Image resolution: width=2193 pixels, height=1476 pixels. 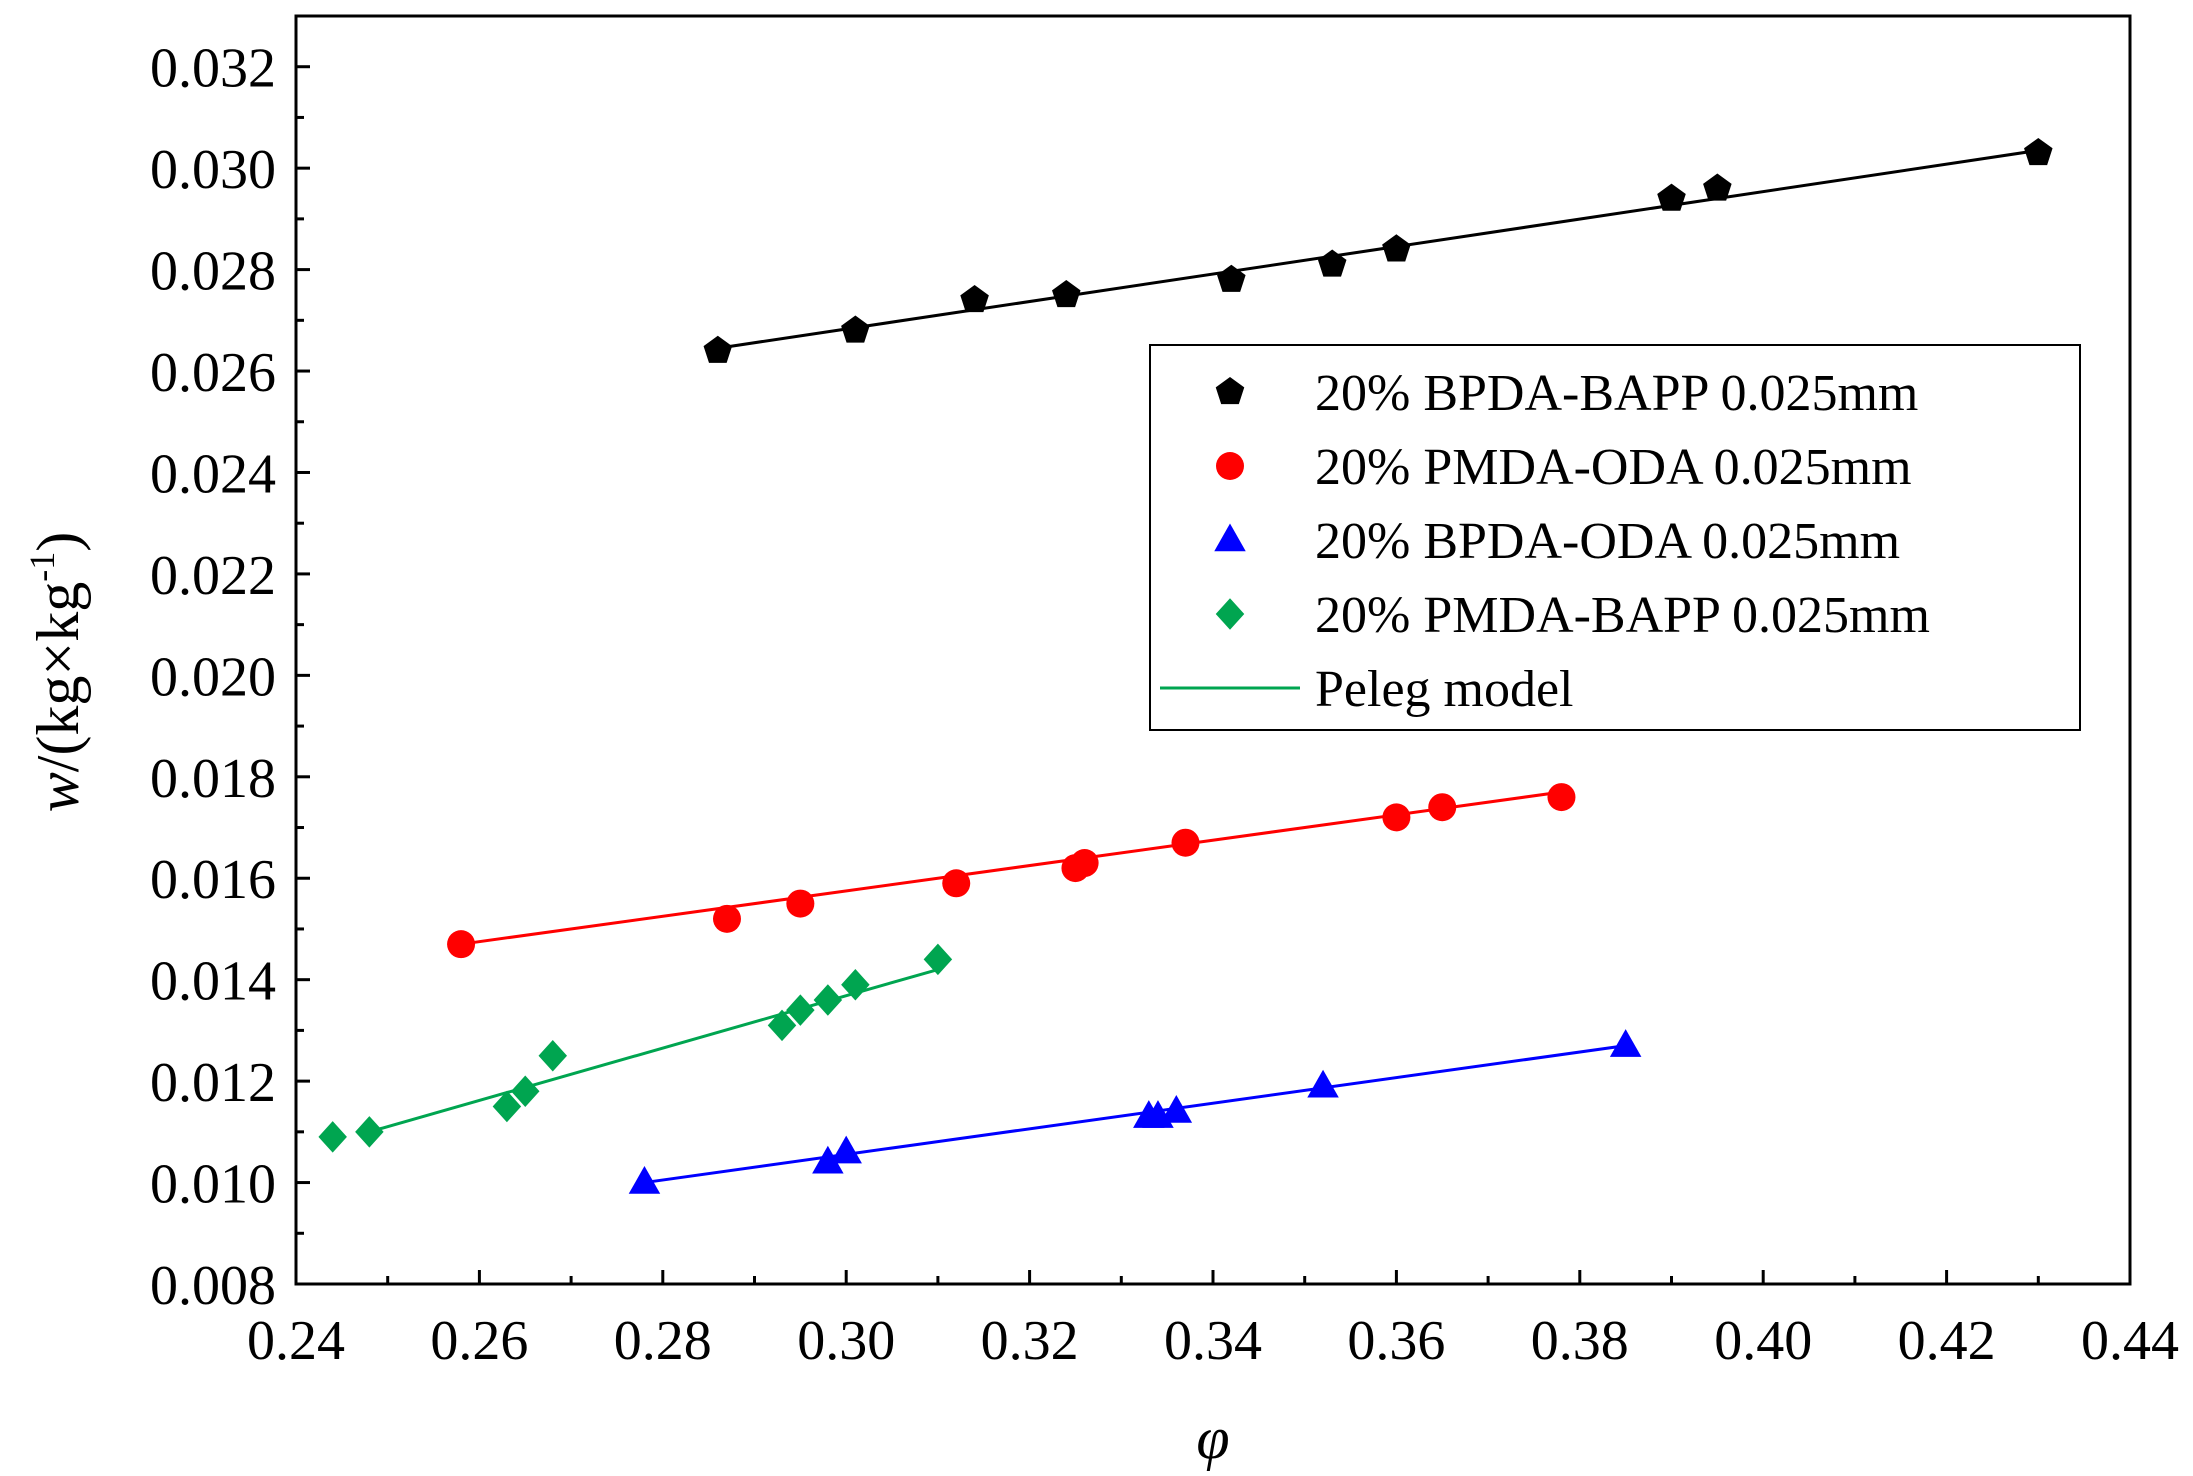 I want to click on y-tick-label: 0.008, so click(x=213, y=1286).